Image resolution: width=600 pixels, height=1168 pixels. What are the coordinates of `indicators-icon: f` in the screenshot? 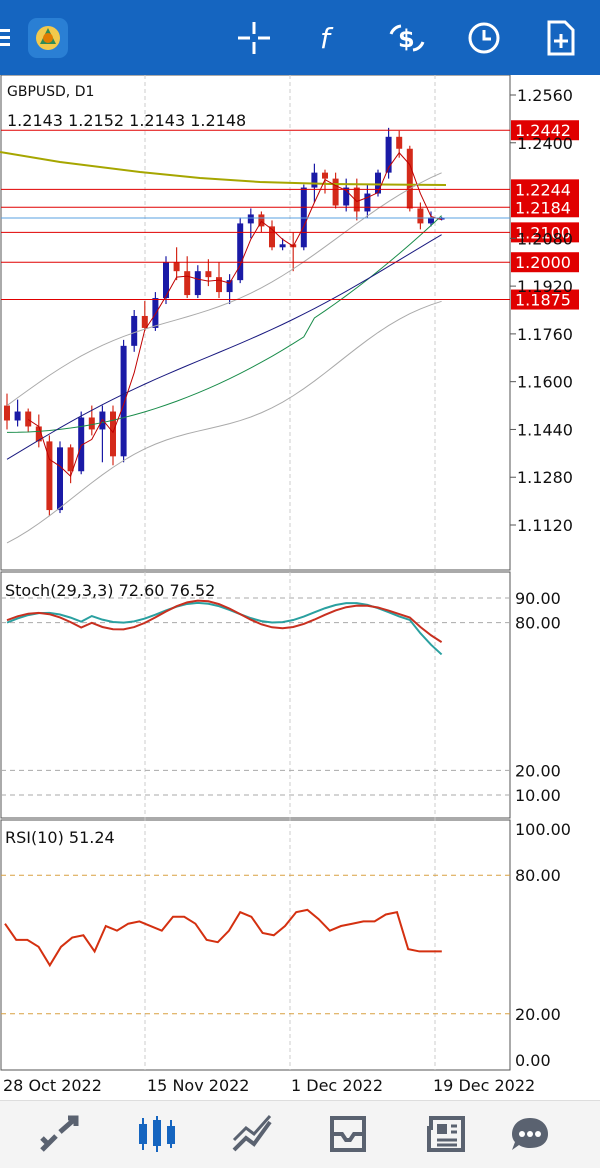 It's located at (328, 38).